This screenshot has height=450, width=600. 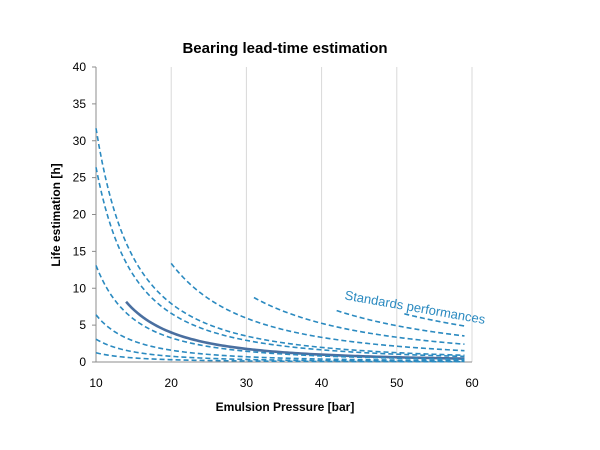 I want to click on x-tick-labels: 10 20 30 40 50 60, so click(x=284, y=383).